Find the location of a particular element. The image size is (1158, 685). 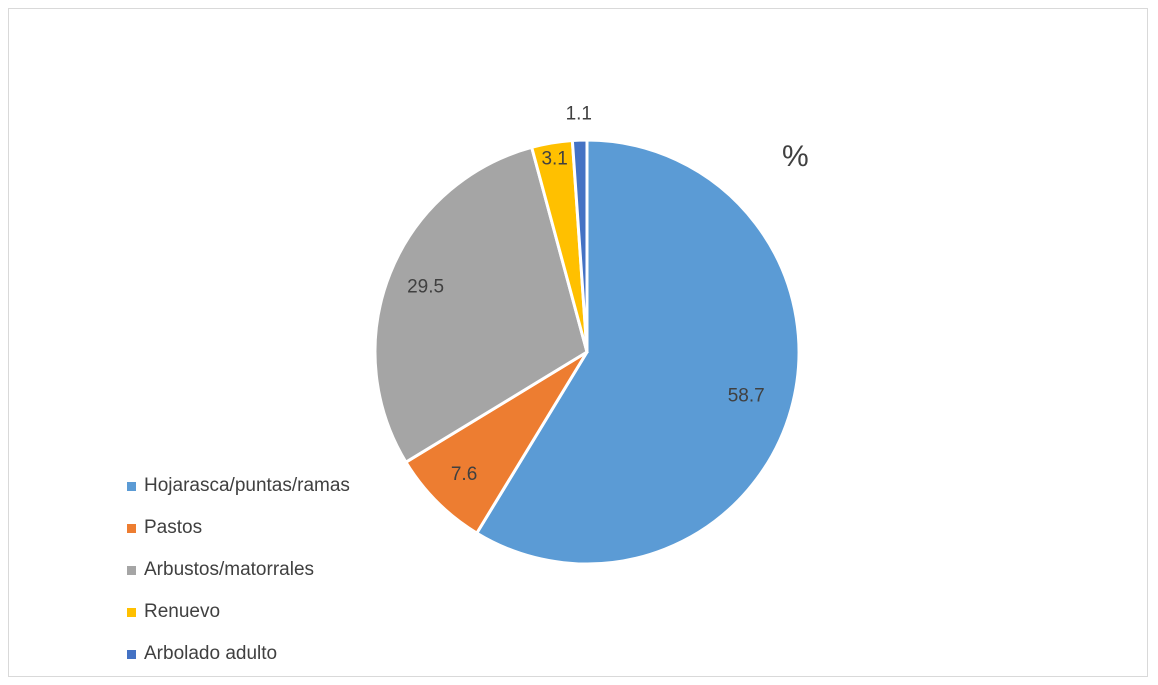

pie-data-label-4: 1.1 is located at coordinates (579, 114).